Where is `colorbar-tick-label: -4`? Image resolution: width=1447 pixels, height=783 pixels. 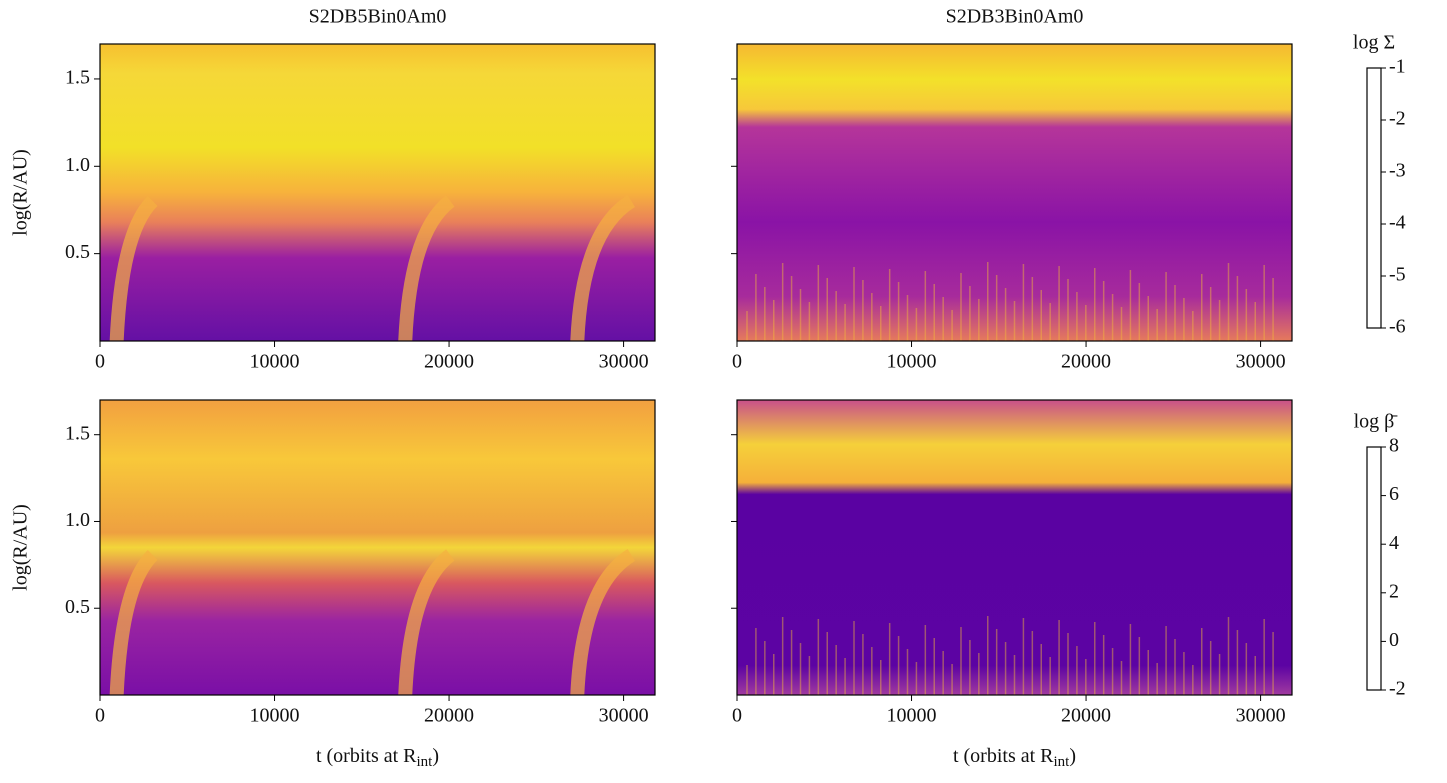
colorbar-tick-label: -4 is located at coordinates (1397, 223).